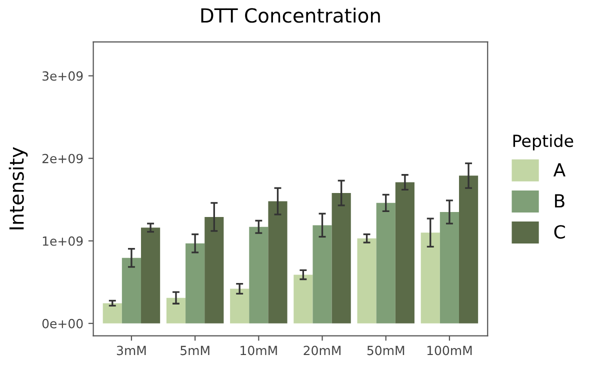 This screenshot has width=602, height=365. Describe the element at coordinates (62, 323) in the screenshot. I see `y-tick-label: 0e+00` at that location.